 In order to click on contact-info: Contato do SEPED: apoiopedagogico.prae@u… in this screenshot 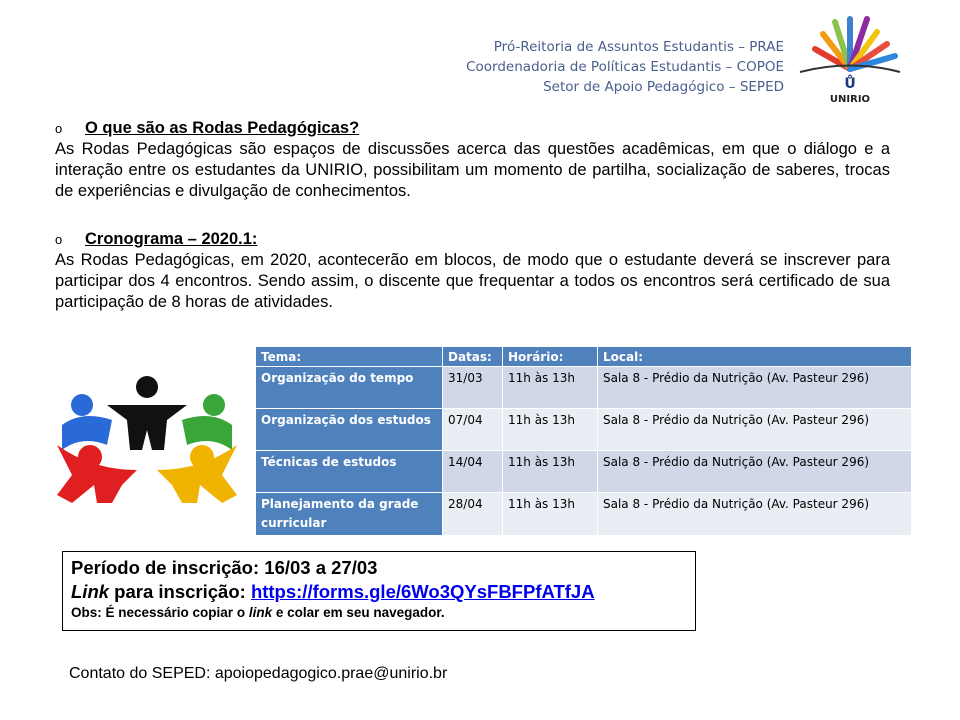, I will do `click(258, 673)`.